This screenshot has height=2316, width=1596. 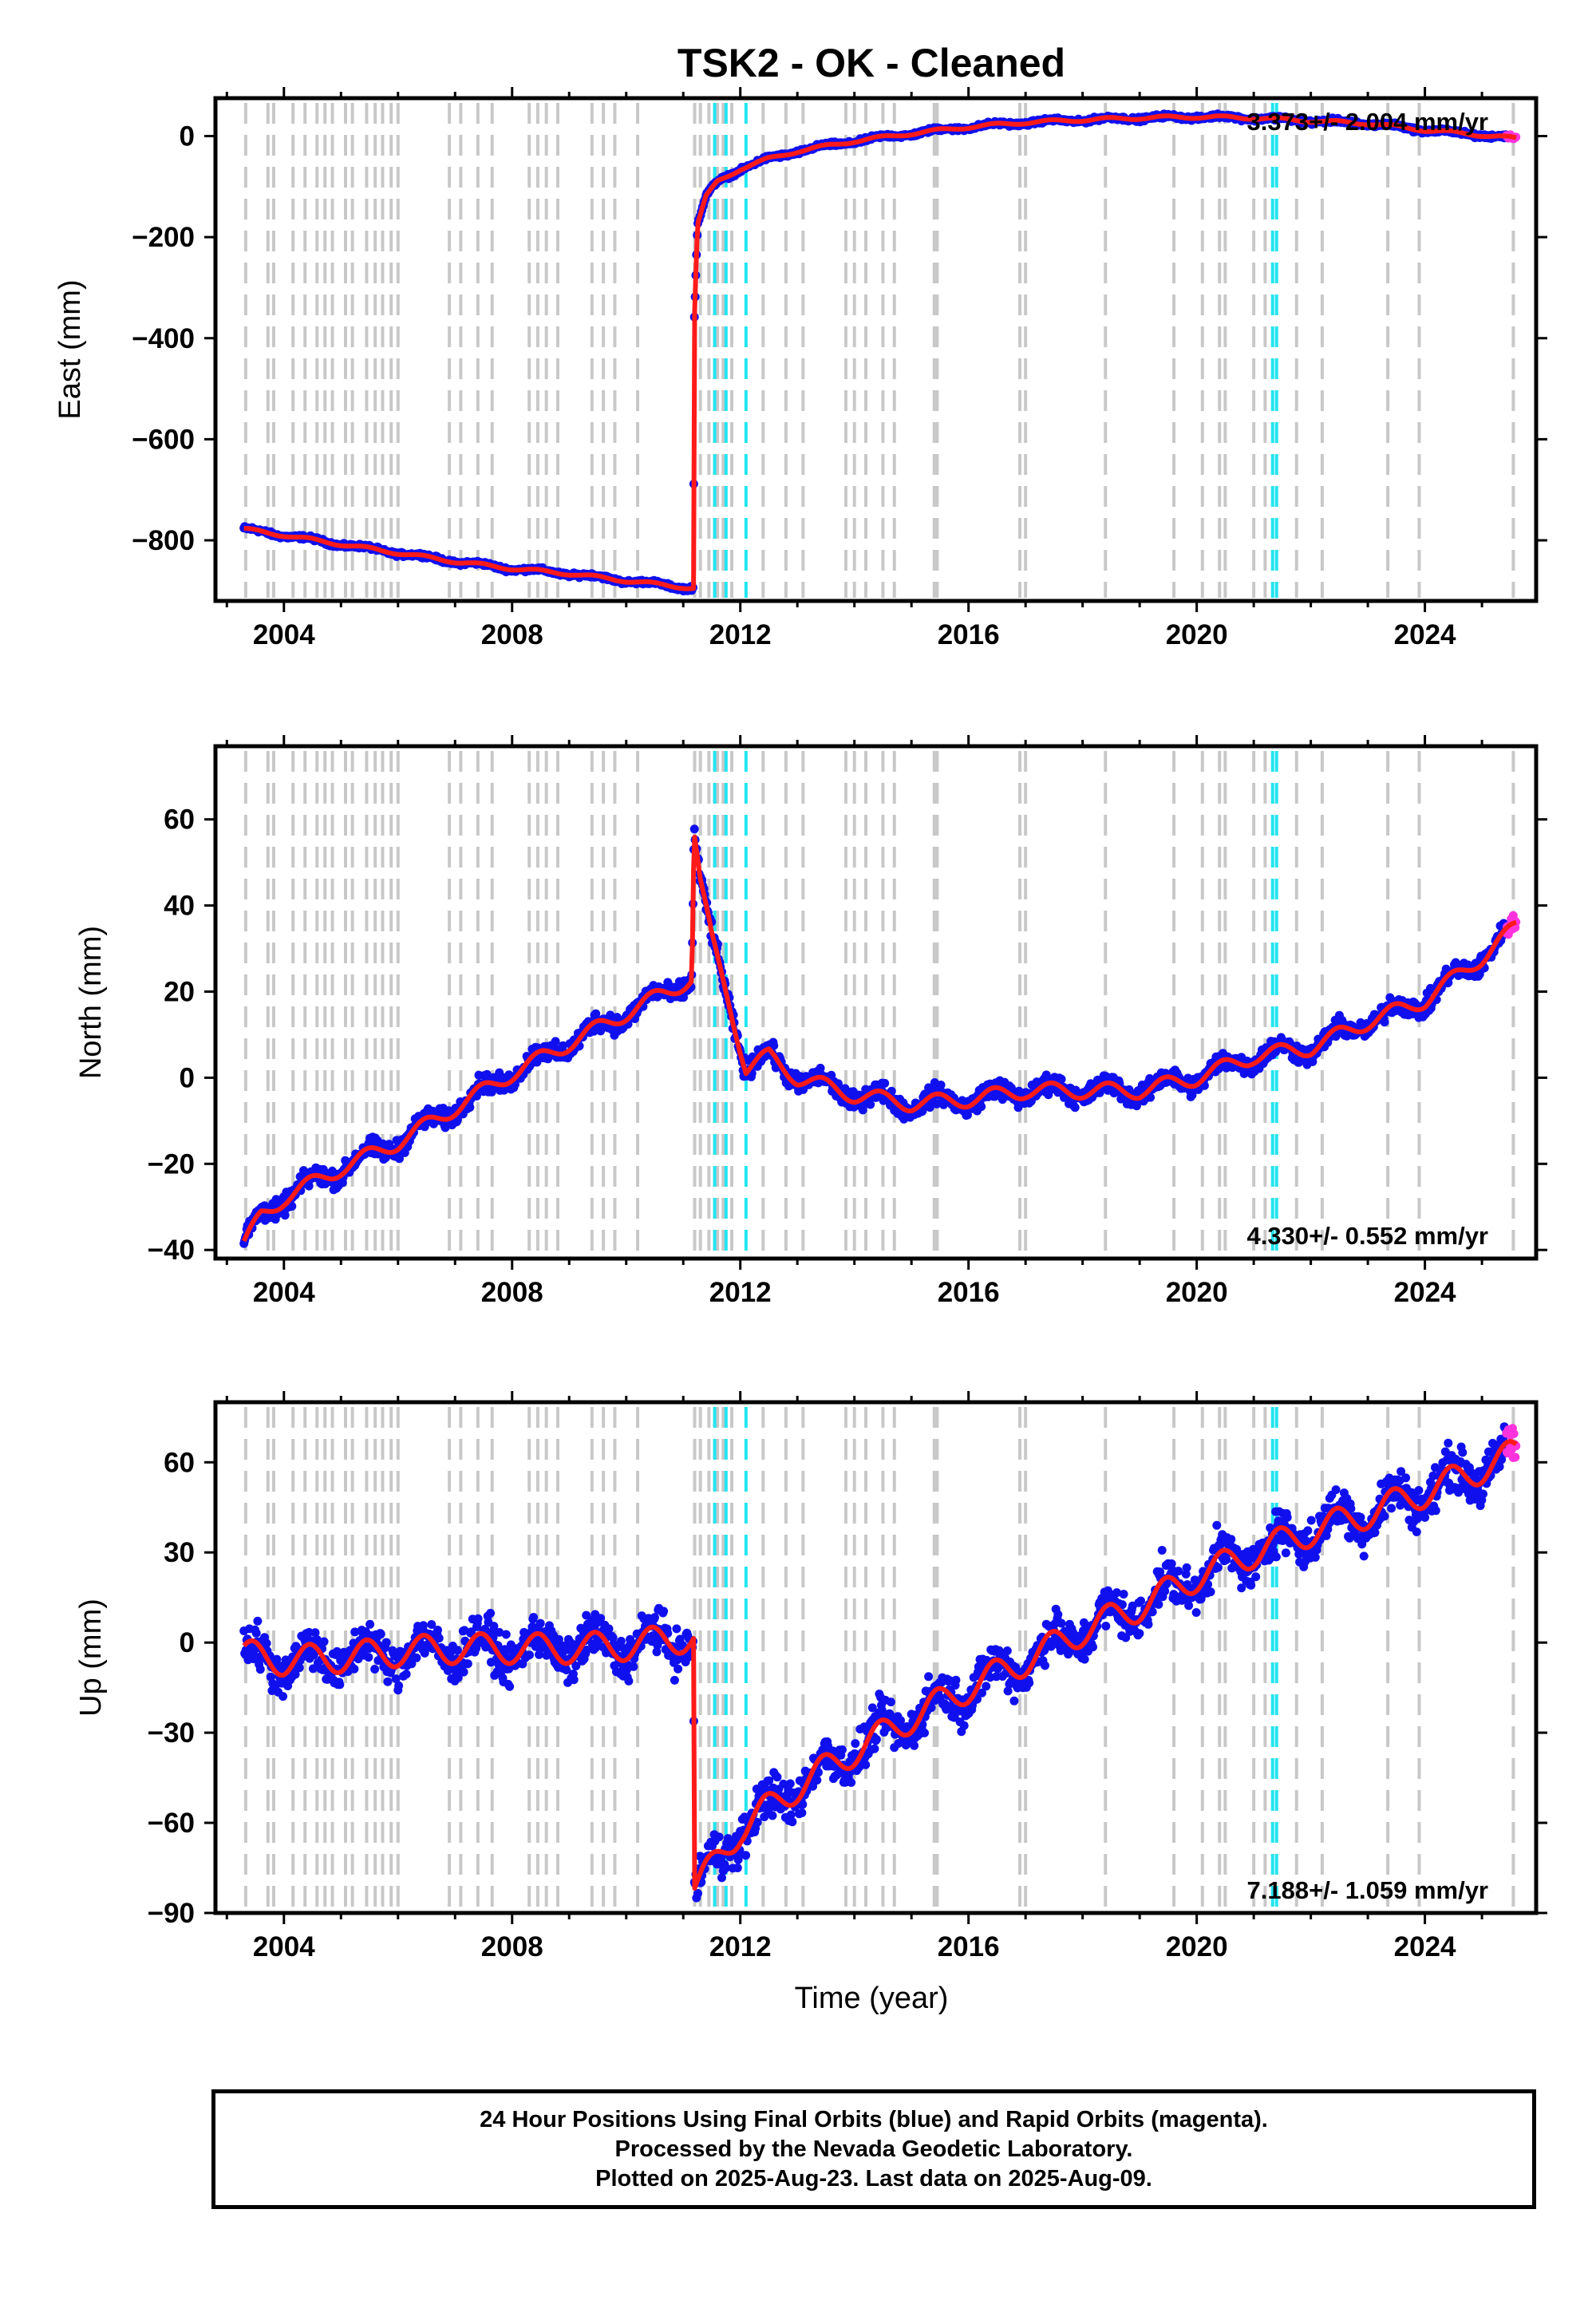 I want to click on x-axis-label: Time (year), so click(x=872, y=1998).